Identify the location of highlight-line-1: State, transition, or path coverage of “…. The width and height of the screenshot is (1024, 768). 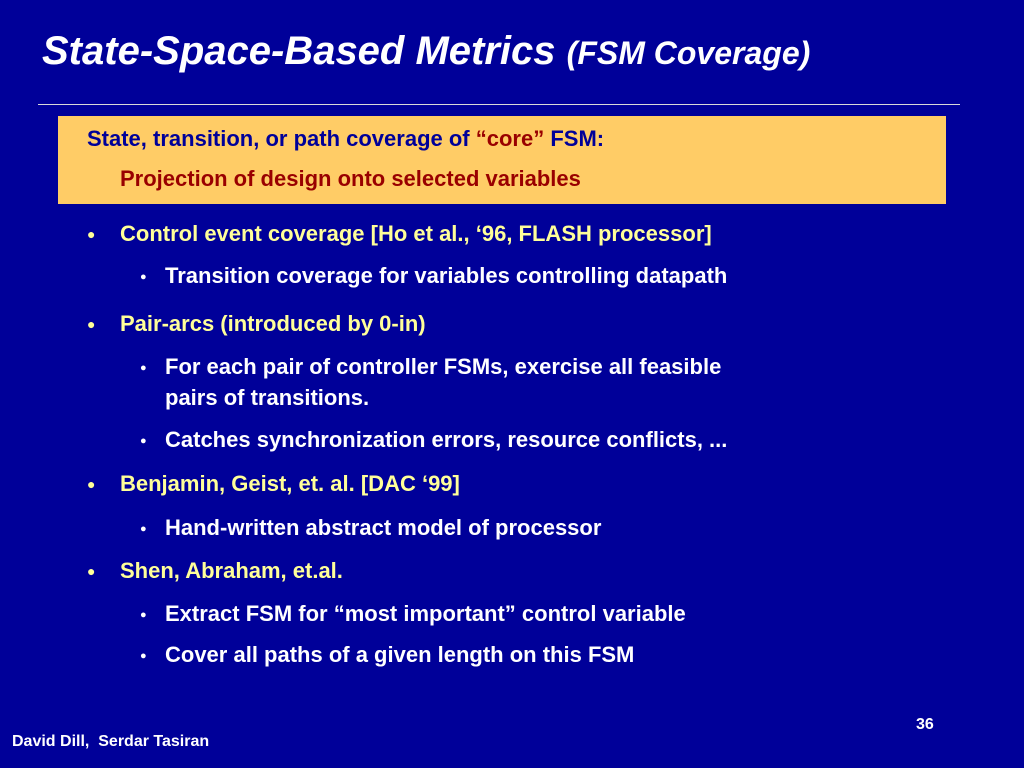
(345, 139).